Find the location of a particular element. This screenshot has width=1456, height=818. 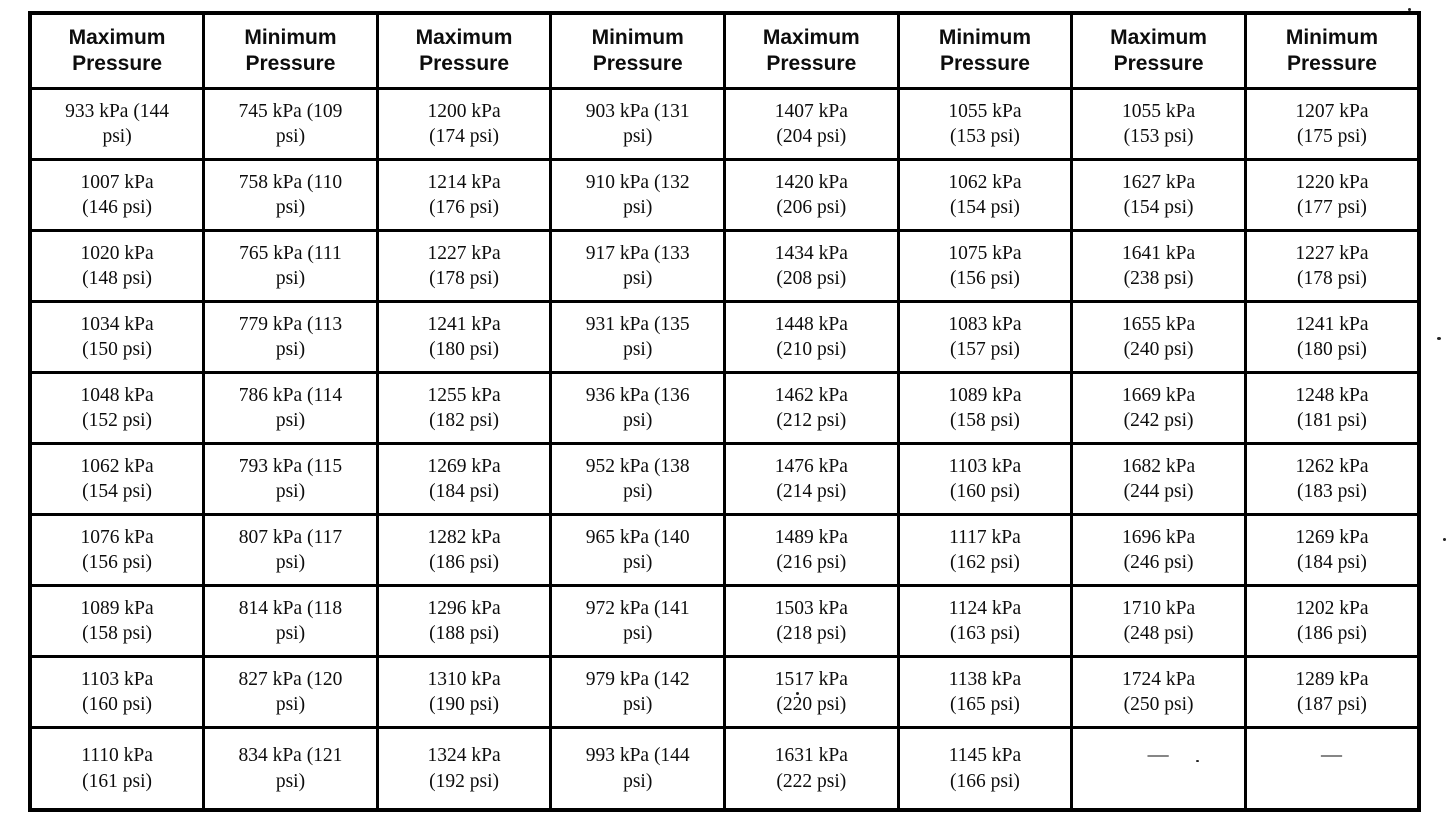

pressure-cell: 952 kPa (138 psi) is located at coordinates (637, 479).